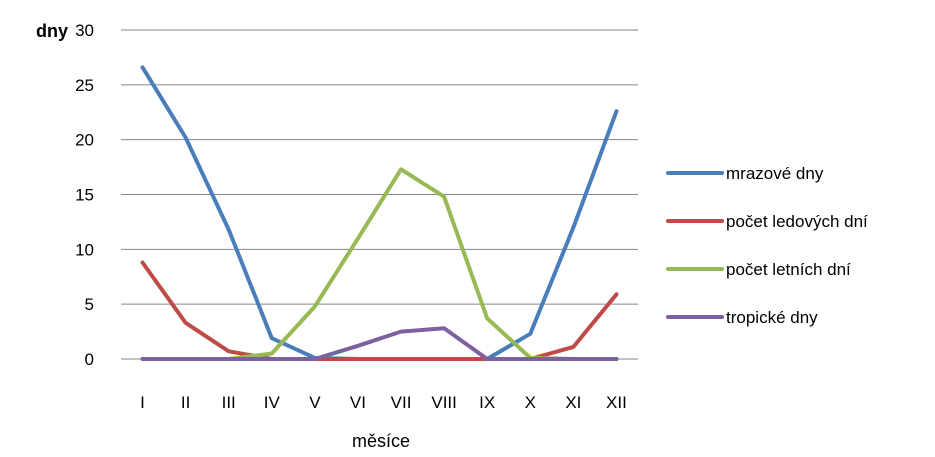  What do you see at coordinates (84, 30) in the screenshot?
I see `y-tick-label: 30` at bounding box center [84, 30].